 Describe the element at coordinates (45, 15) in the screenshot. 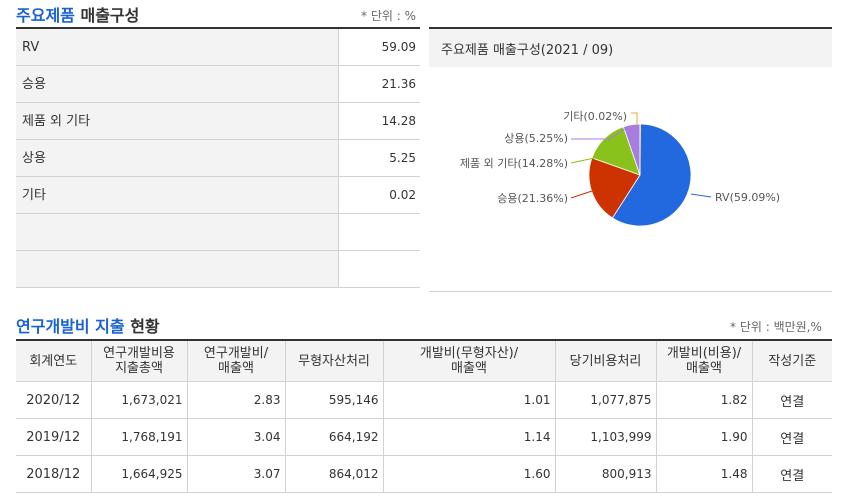

I see `product-title-part1: 주요제품` at that location.